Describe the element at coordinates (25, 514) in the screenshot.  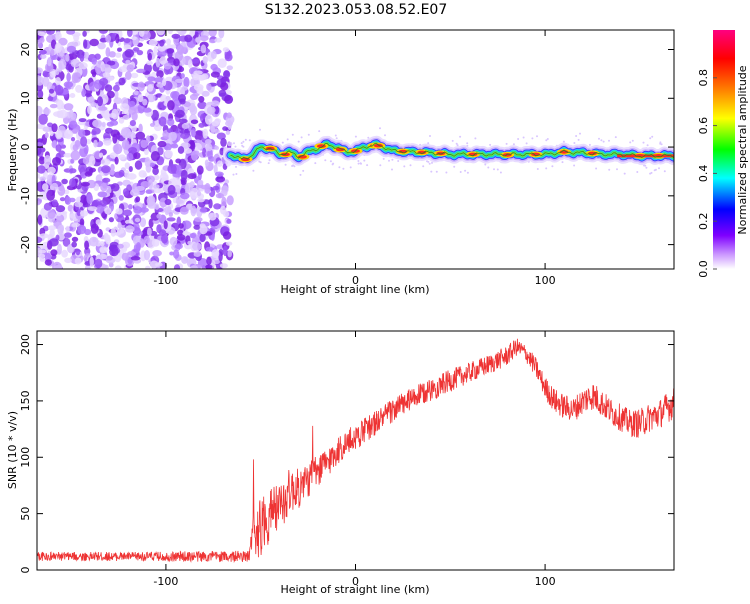
I see `snr-ytick-label: 50` at that location.